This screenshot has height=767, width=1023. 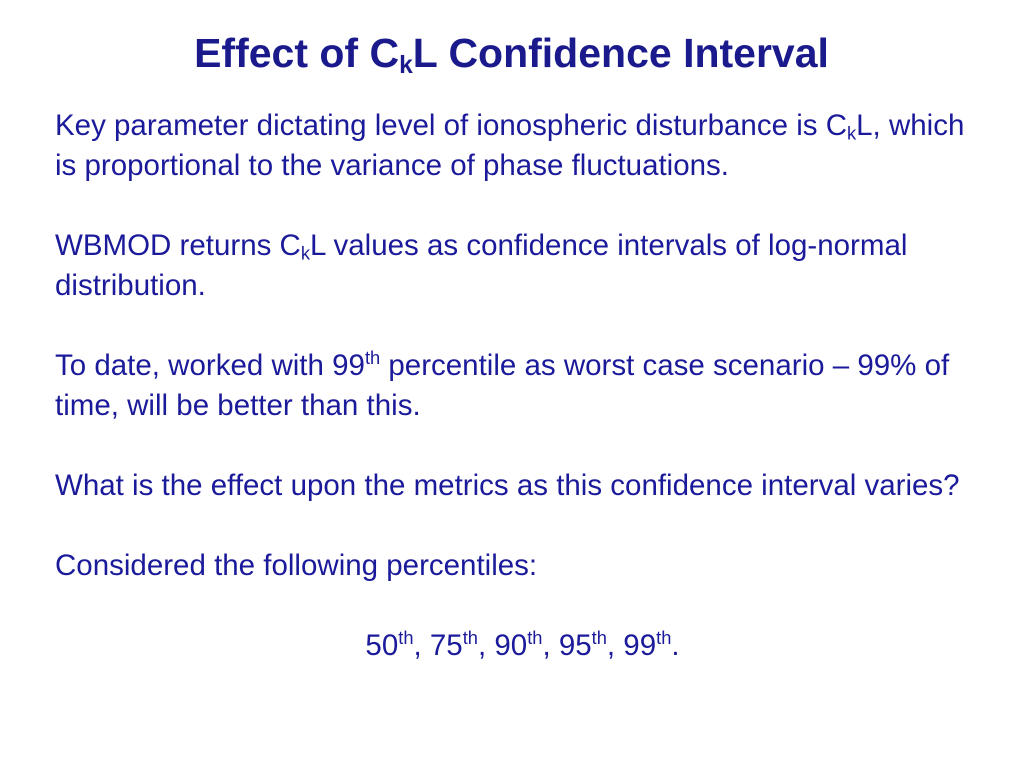 I want to click on percentile-list: 50th, 75th, 90th, 95th, 99th., so click(x=522, y=646).